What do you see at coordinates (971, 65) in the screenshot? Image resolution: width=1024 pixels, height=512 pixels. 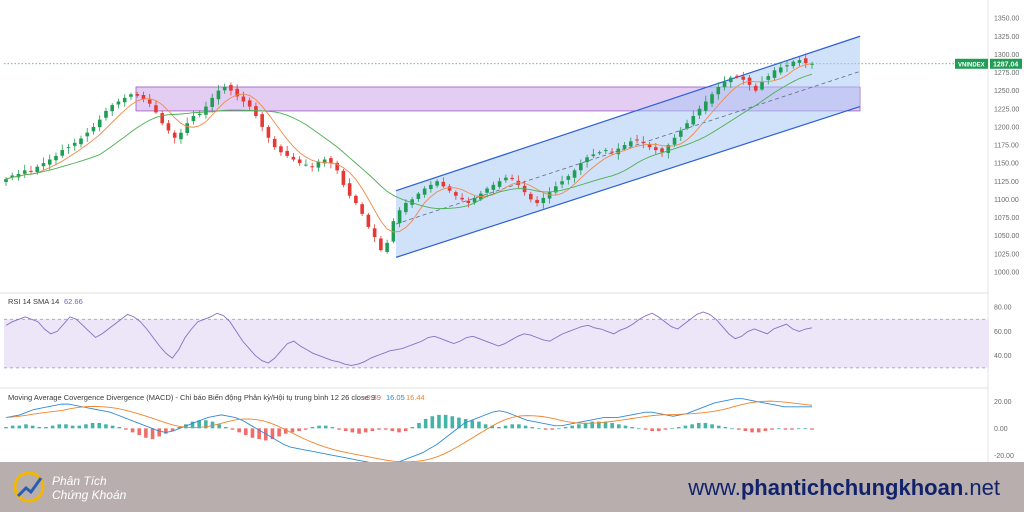 I see `symbol-tag-label: VNINDEX` at bounding box center [971, 65].